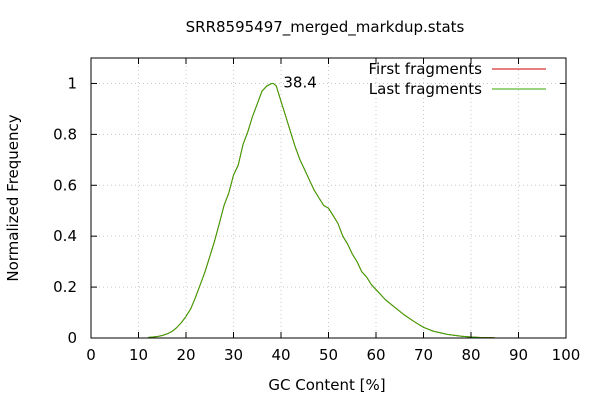 The image size is (600, 400). What do you see at coordinates (91, 355) in the screenshot?
I see `x-tick-label: 0` at bounding box center [91, 355].